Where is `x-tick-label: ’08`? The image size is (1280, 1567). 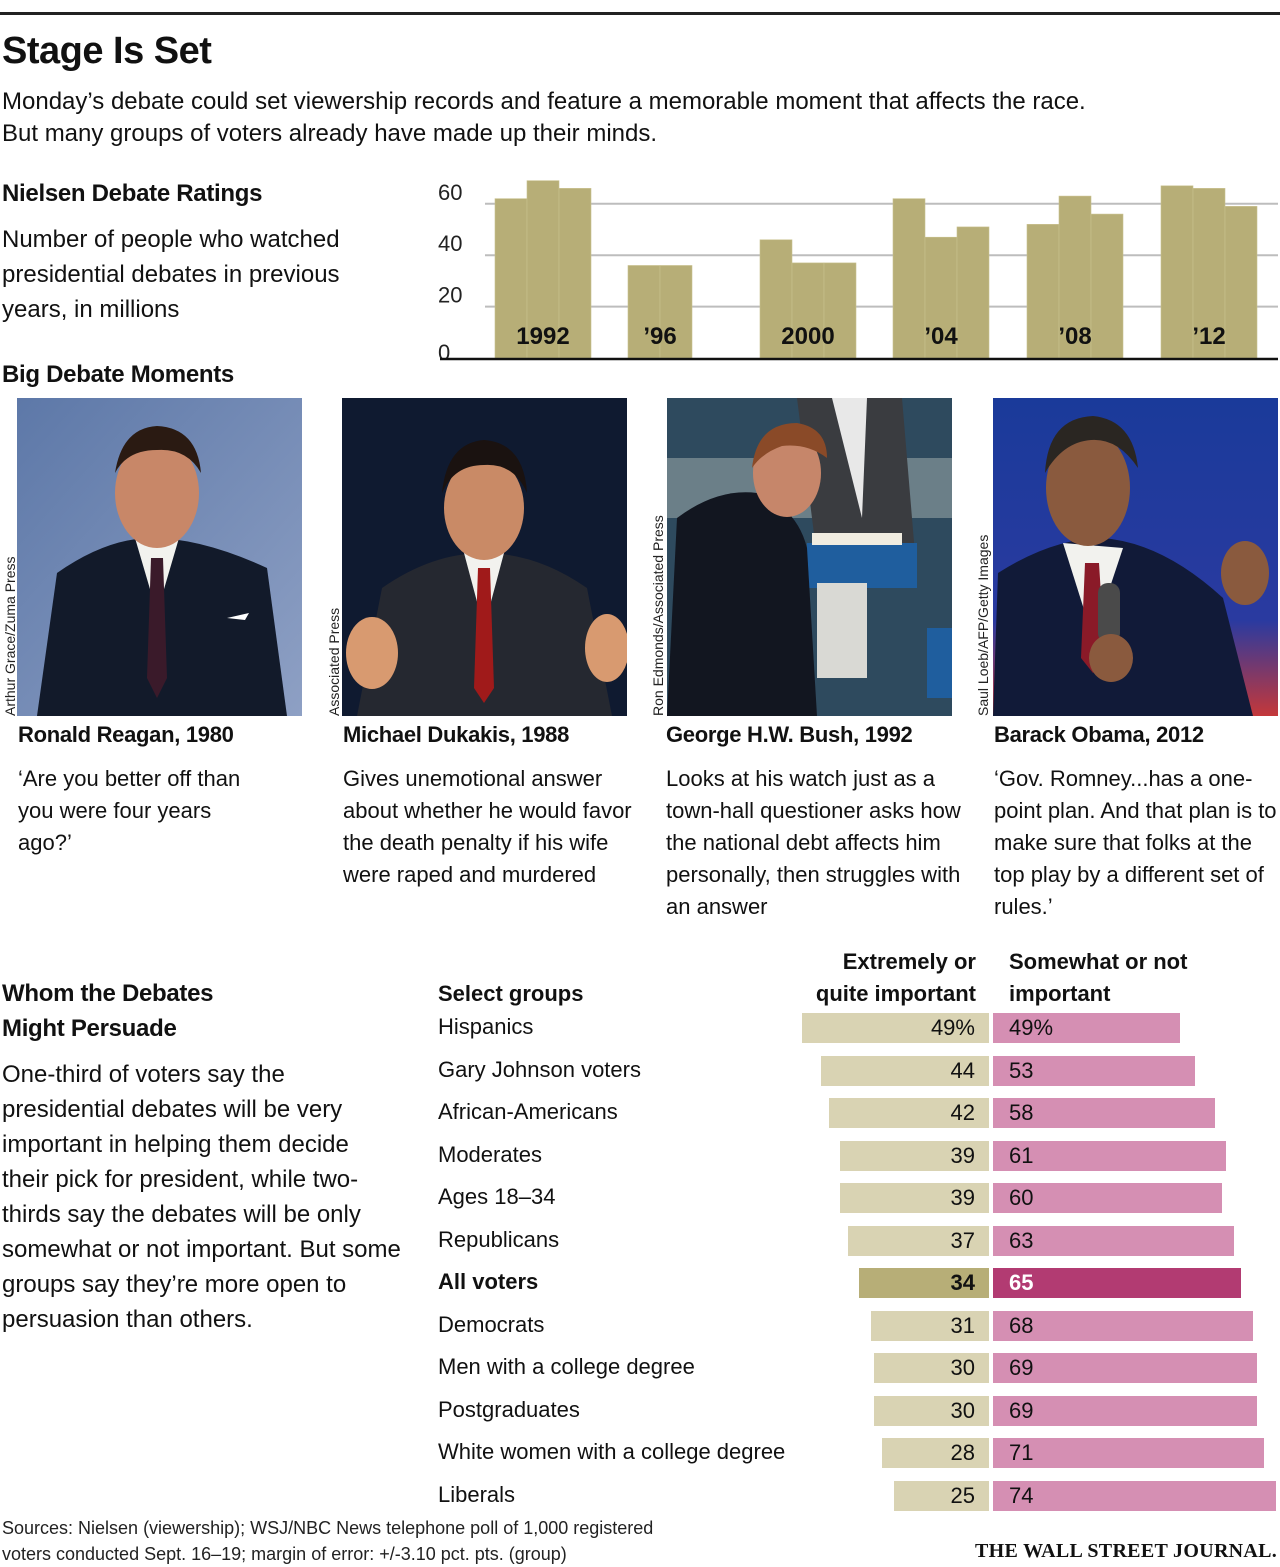
x-tick-label: ’08 is located at coordinates (1074, 336).